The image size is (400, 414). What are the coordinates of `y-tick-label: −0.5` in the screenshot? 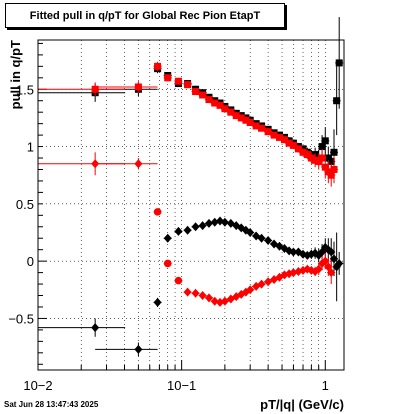 It's located at (21, 318).